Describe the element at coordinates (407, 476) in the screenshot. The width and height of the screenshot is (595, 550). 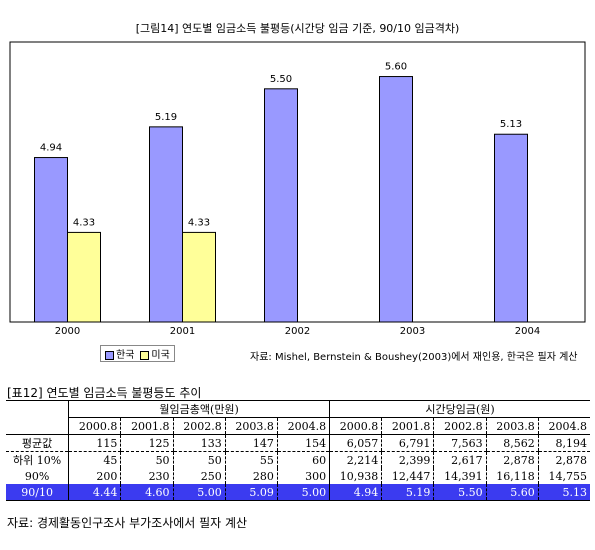
I see `table-cell: 12,447` at that location.